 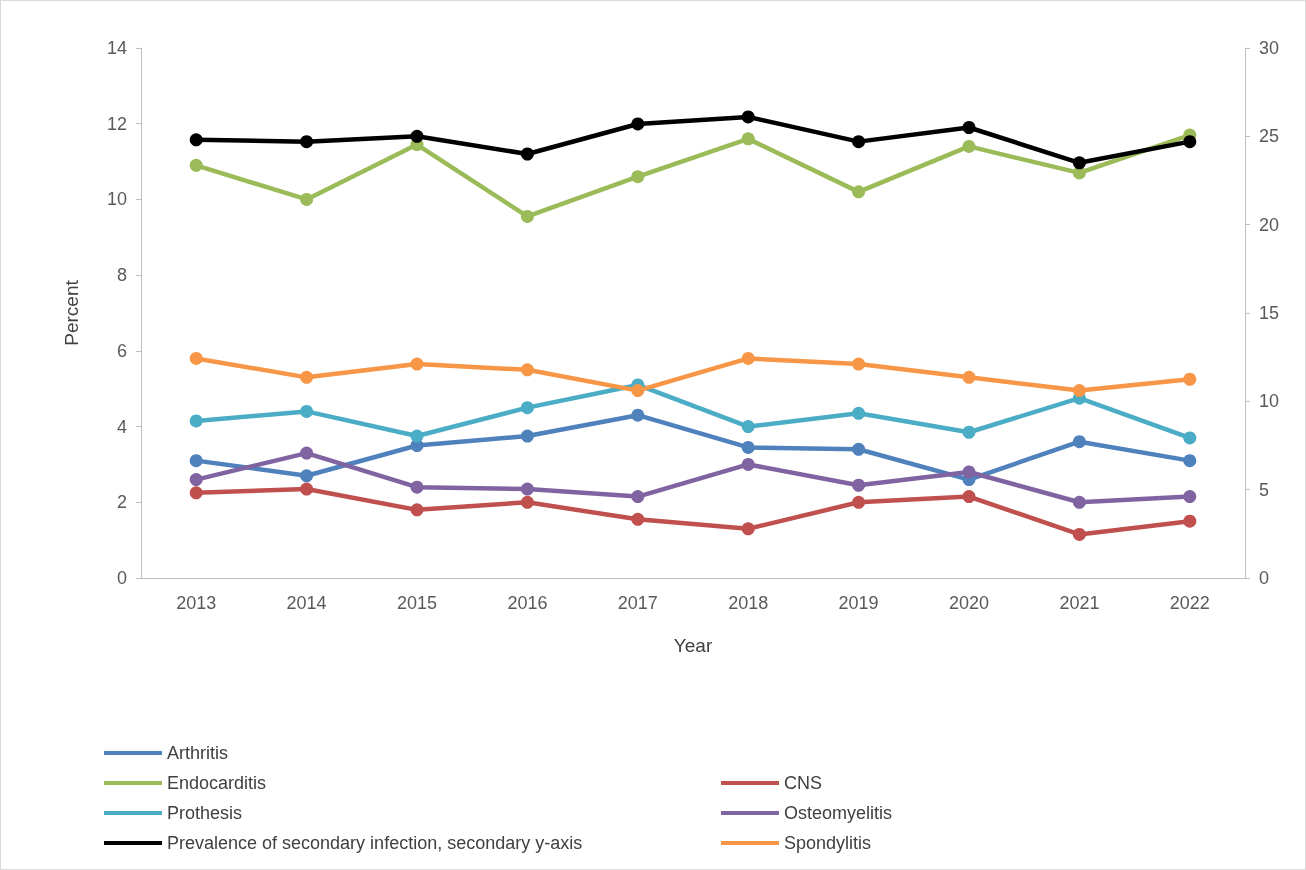 What do you see at coordinates (1264, 578) in the screenshot?
I see `y2-tick-label: 0` at bounding box center [1264, 578].